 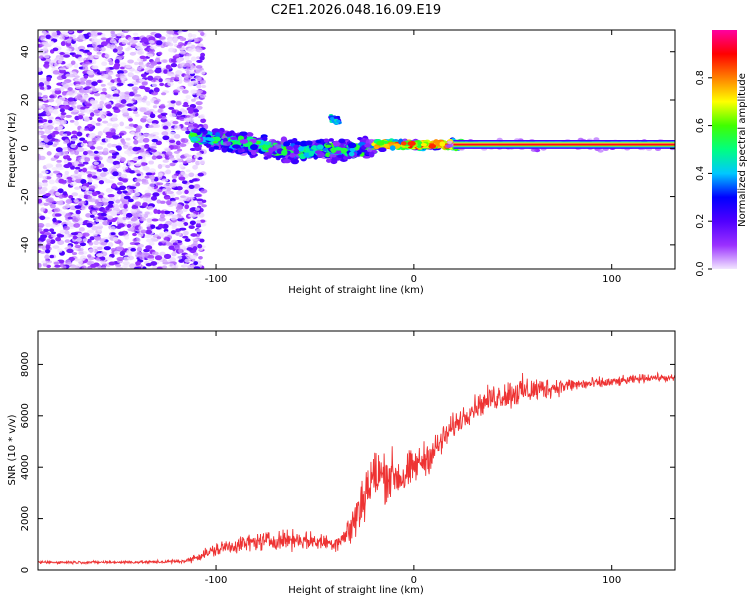 What do you see at coordinates (700, 77) in the screenshot?
I see `colorbar-tick-label: 0.8` at bounding box center [700, 77].